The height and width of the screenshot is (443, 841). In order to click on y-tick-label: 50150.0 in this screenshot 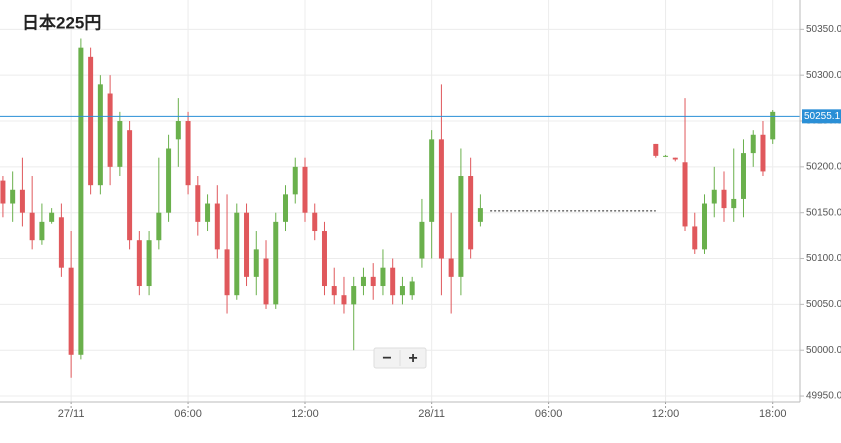, I will do `click(823, 212)`.